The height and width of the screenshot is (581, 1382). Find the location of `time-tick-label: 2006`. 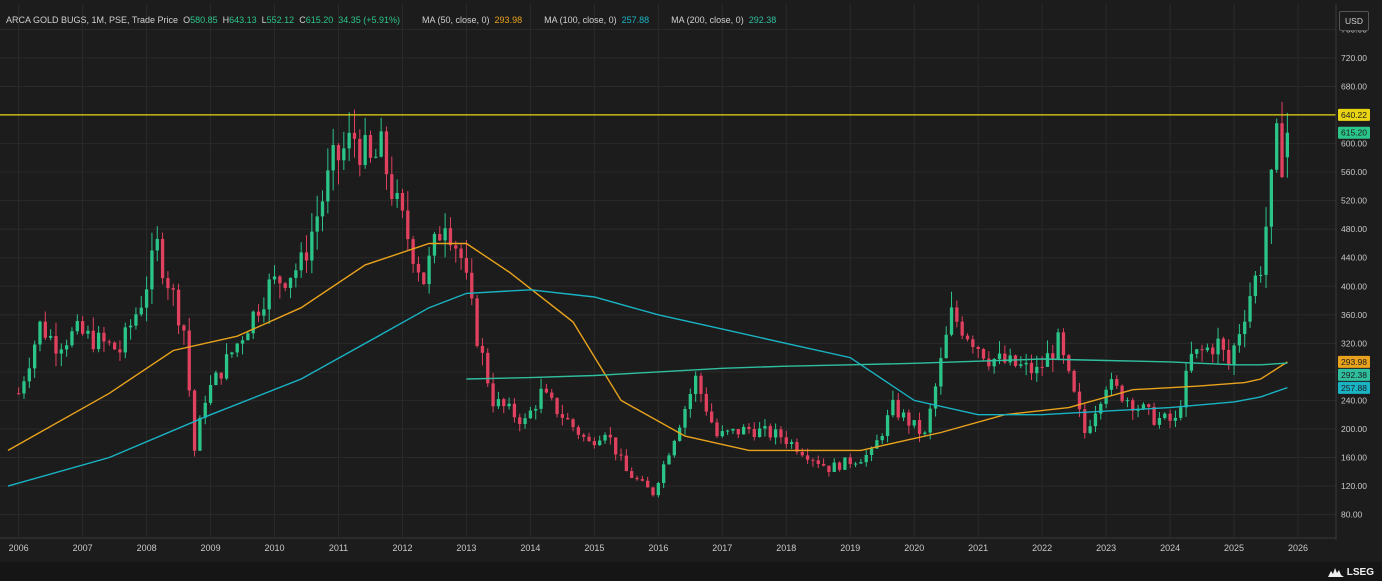

time-tick-label: 2006 is located at coordinates (19, 548).